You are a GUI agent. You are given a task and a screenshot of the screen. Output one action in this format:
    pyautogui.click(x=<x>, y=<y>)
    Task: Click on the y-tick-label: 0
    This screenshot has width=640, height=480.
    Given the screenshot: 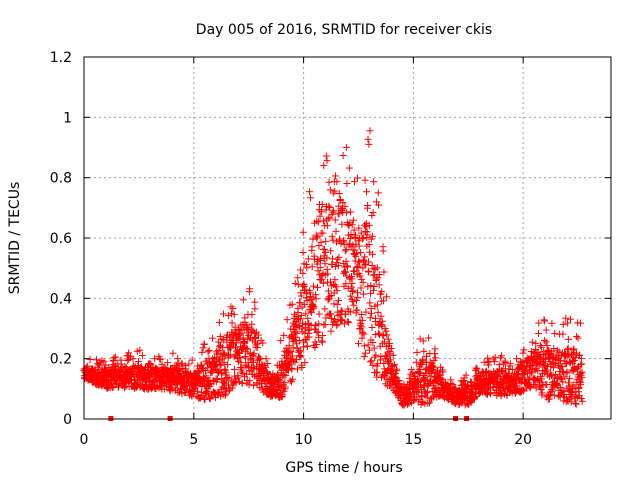 What is the action you would take?
    pyautogui.click(x=67, y=420)
    